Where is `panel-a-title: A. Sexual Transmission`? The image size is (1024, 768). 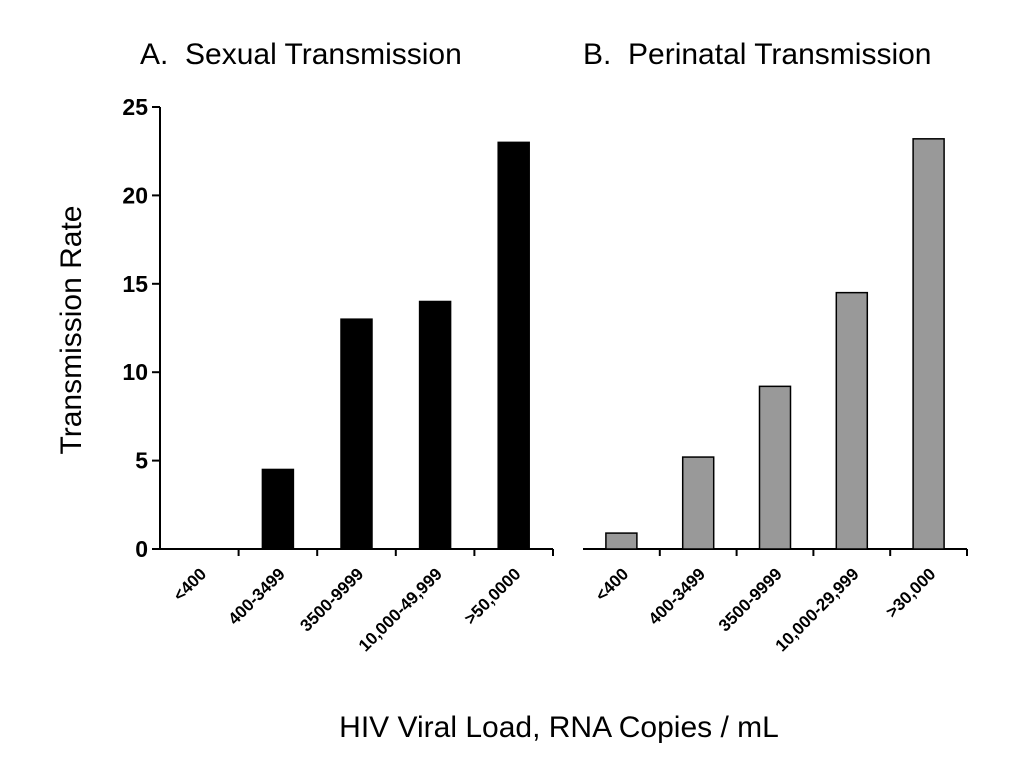
panel-a-title: A. Sexual Transmission is located at coordinates (301, 54).